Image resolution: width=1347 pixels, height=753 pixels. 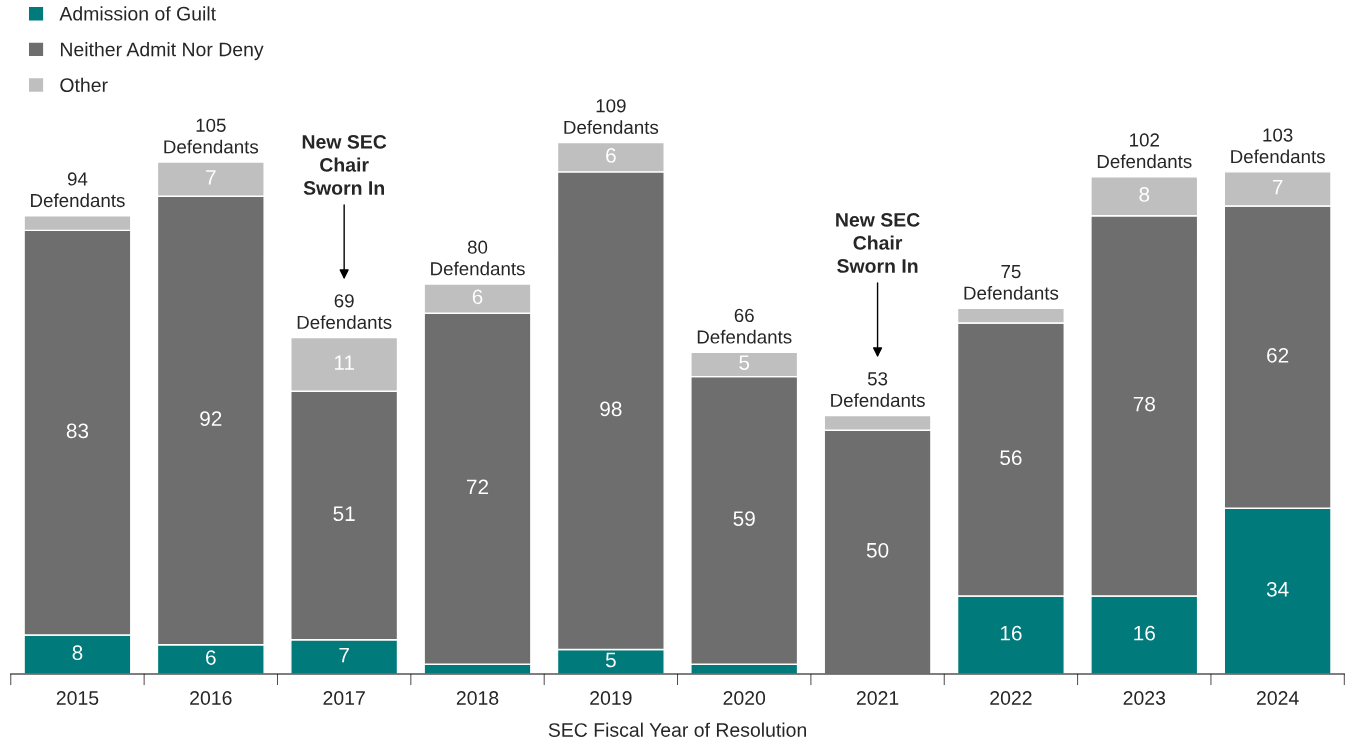 What do you see at coordinates (1011, 282) in the screenshot?
I see `total-label: 75 Defendants` at bounding box center [1011, 282].